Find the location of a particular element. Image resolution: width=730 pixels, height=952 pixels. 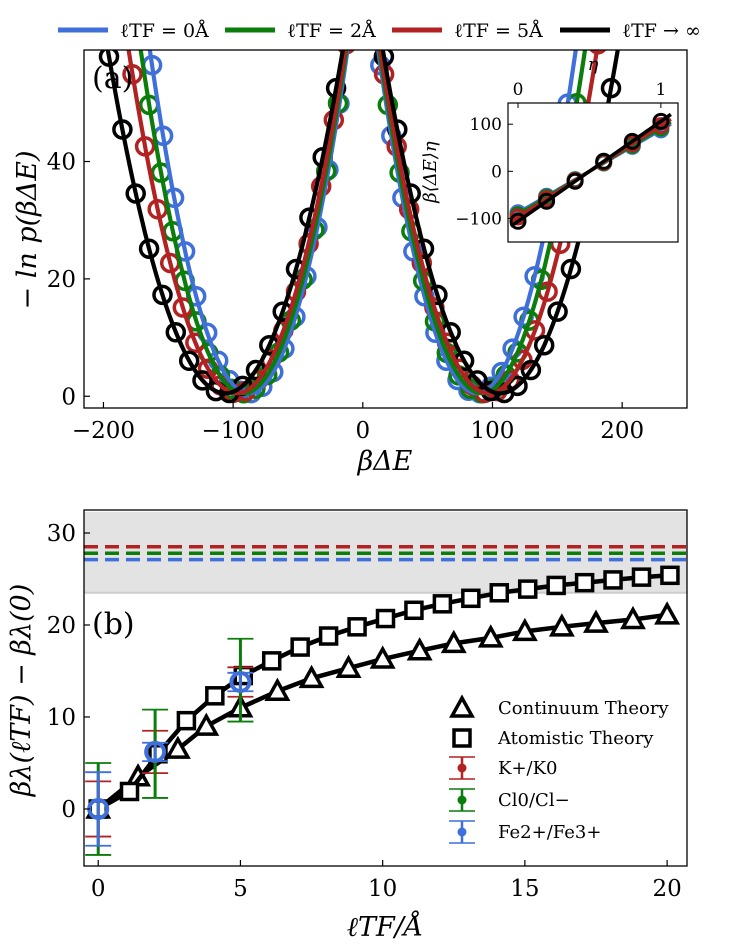

panel-a-xtick-label: 200 is located at coordinates (622, 431).